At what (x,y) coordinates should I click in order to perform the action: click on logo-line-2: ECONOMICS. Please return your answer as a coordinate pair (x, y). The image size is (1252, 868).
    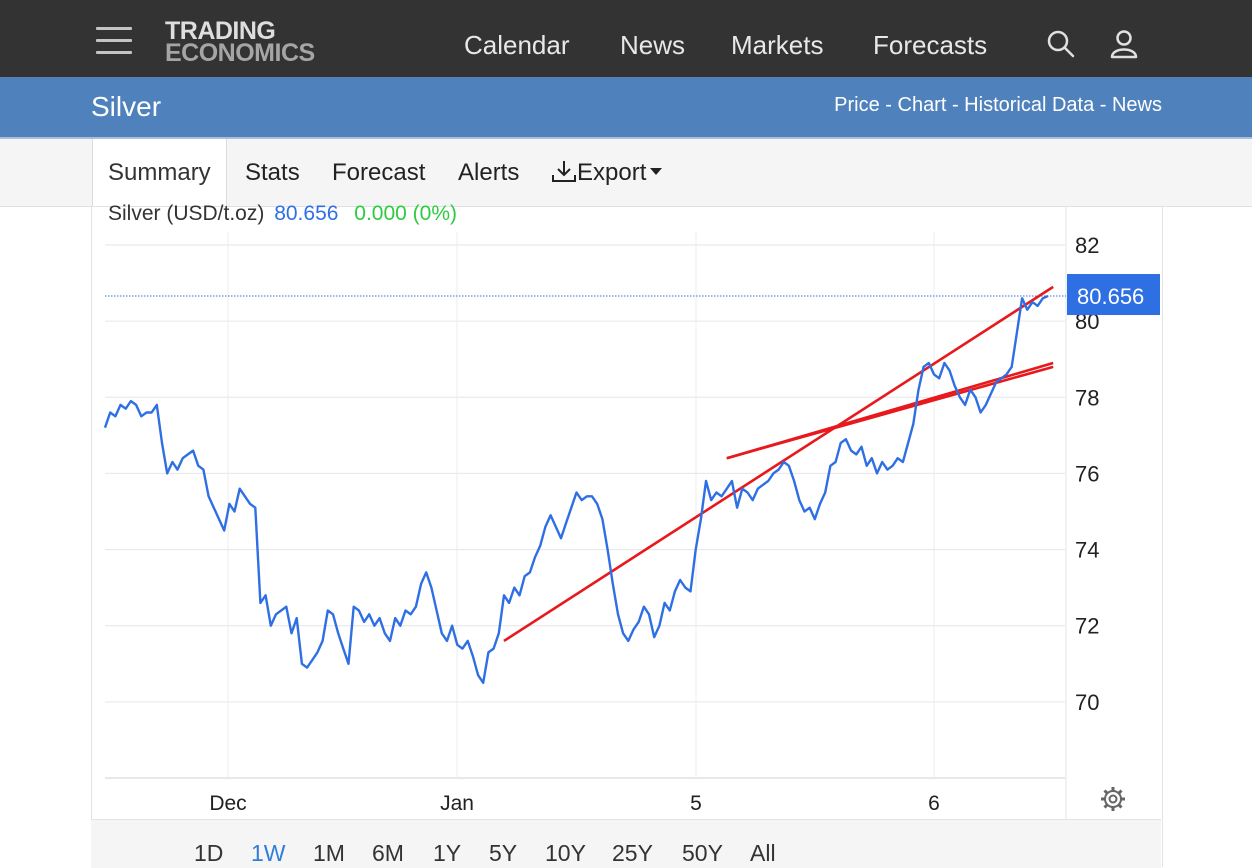
    Looking at the image, I should click on (240, 53).